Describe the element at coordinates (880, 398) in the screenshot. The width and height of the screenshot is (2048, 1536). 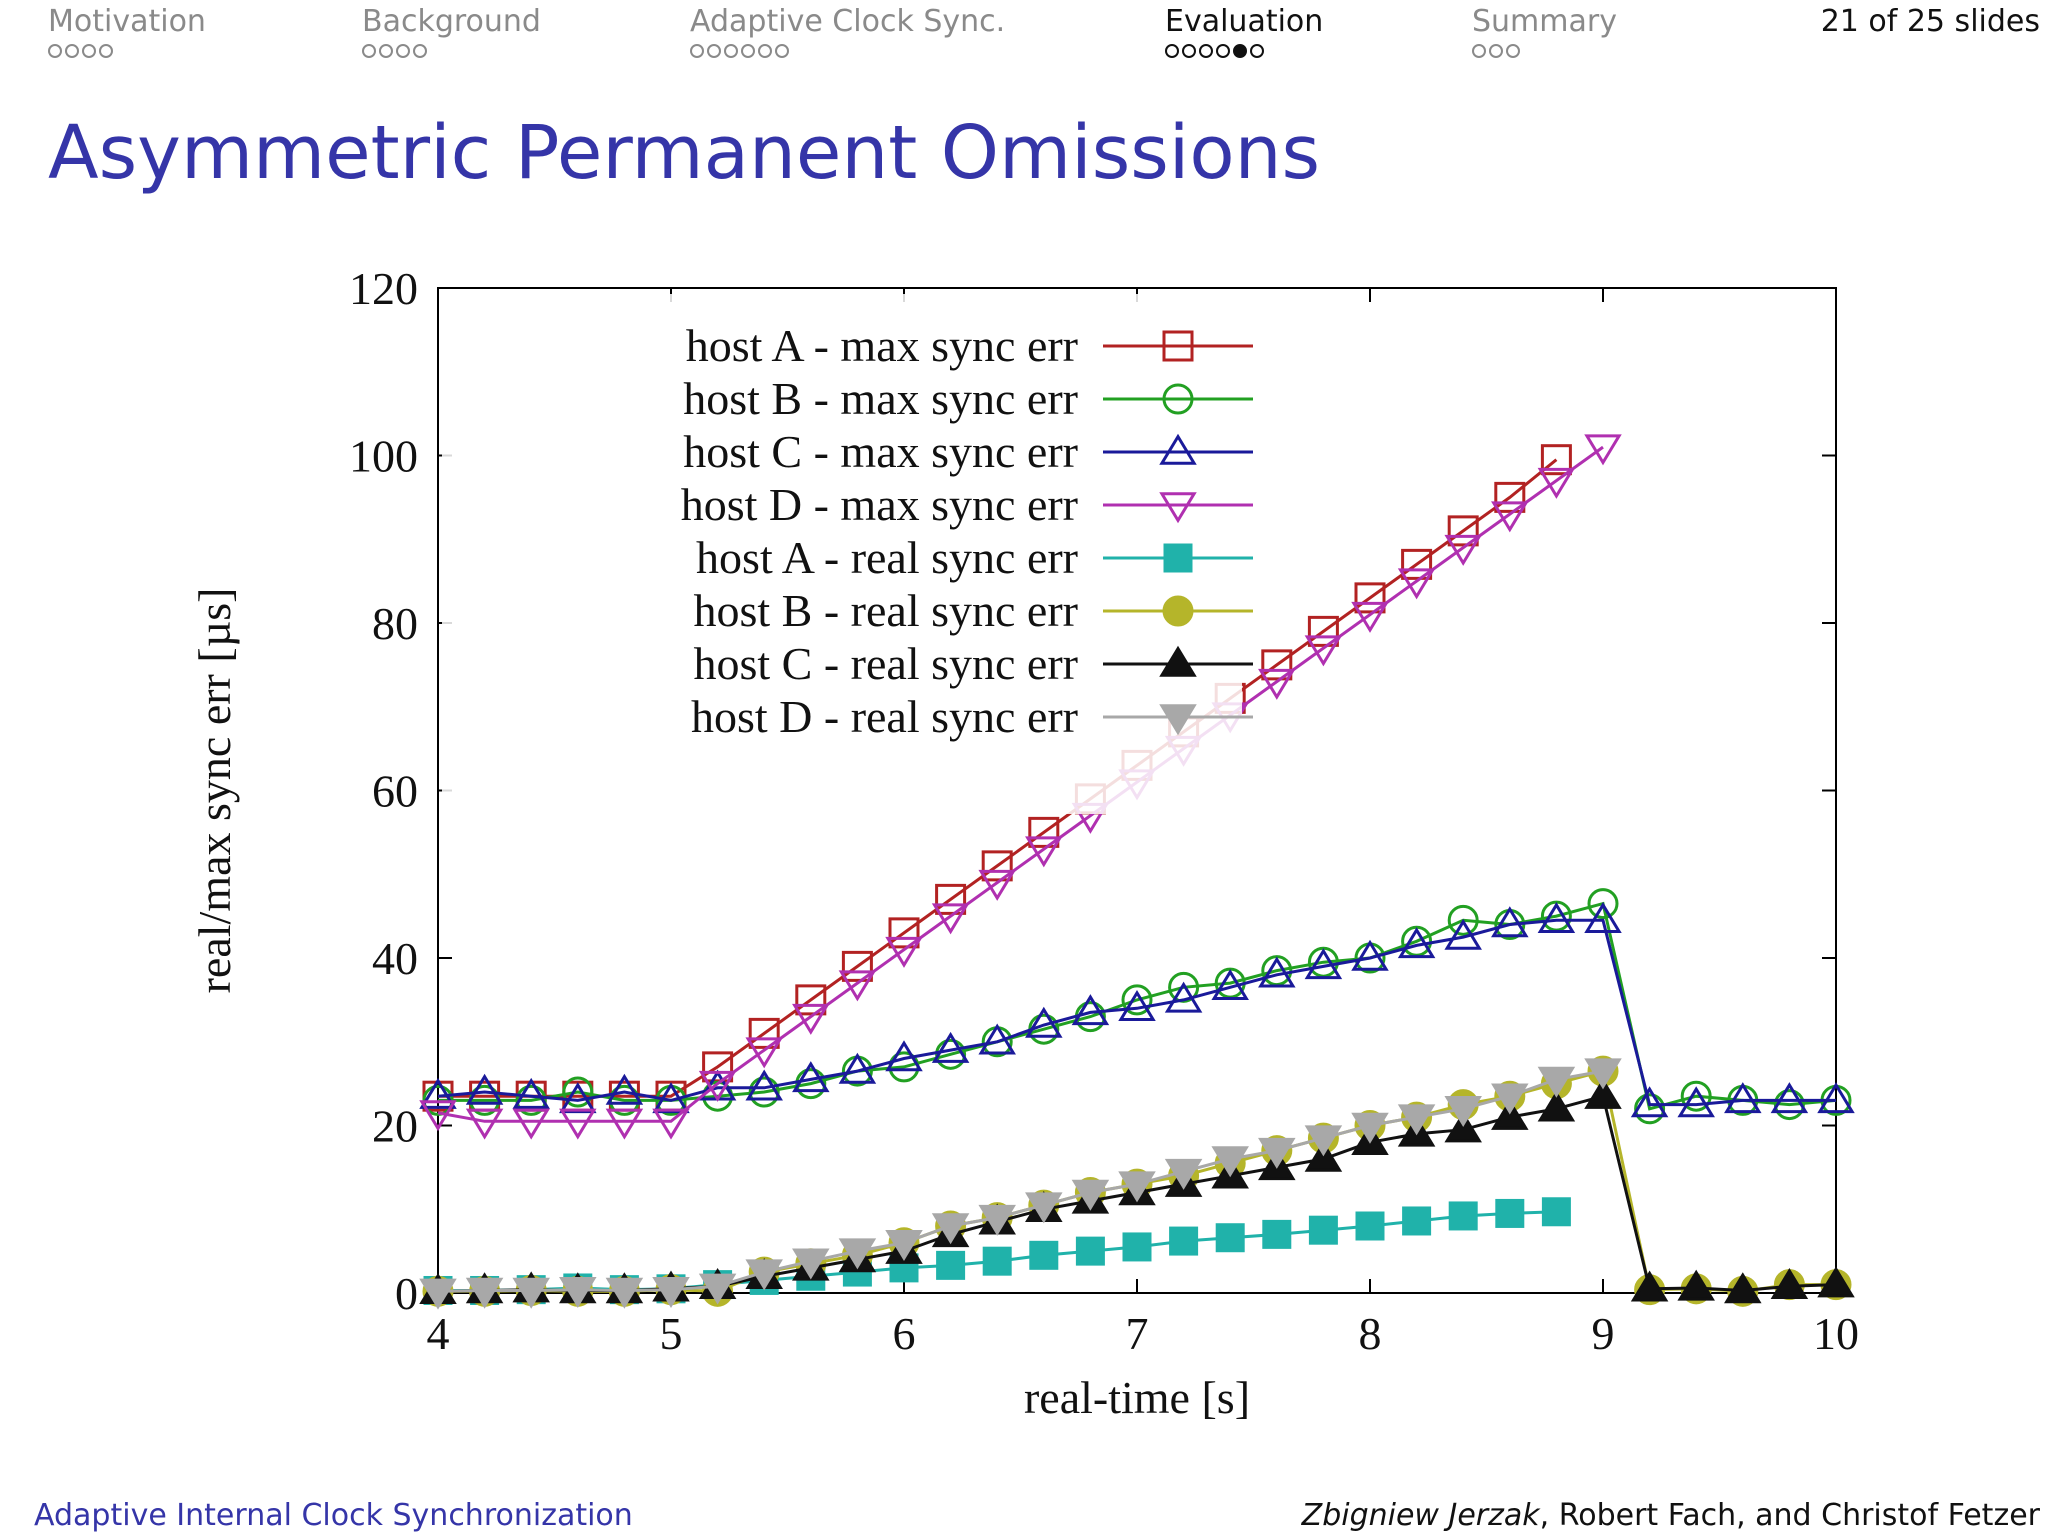
I see `legend-label: host B - max sync err` at that location.